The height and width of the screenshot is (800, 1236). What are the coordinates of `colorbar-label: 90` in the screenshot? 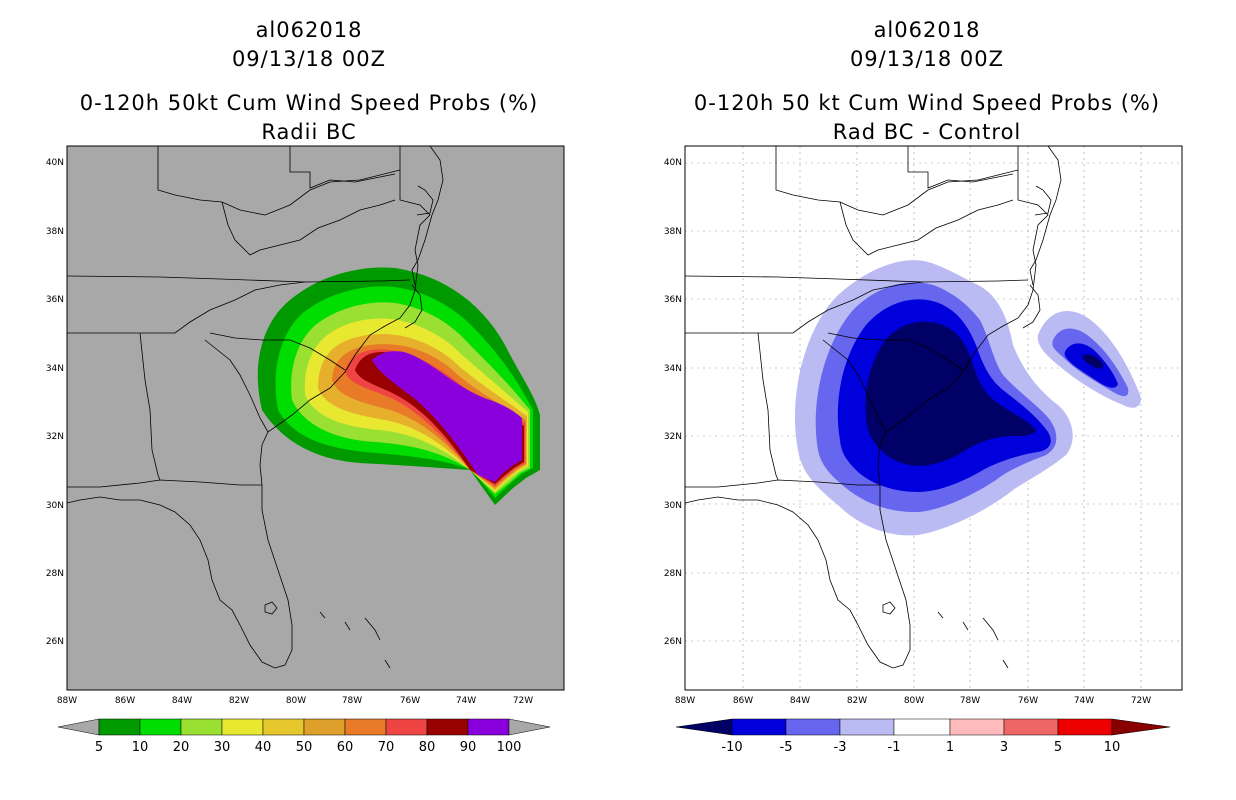 It's located at (468, 747).